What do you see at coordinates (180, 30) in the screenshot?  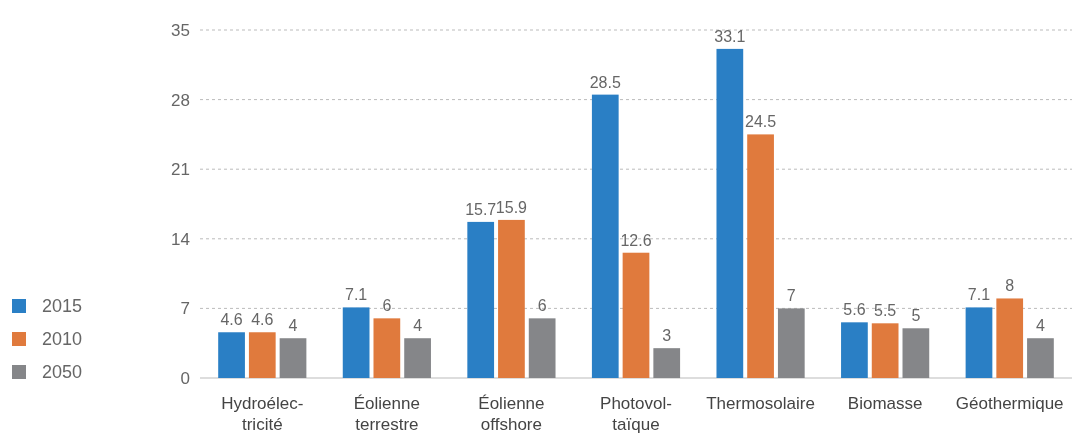 I see `y-tick-label: 35` at bounding box center [180, 30].